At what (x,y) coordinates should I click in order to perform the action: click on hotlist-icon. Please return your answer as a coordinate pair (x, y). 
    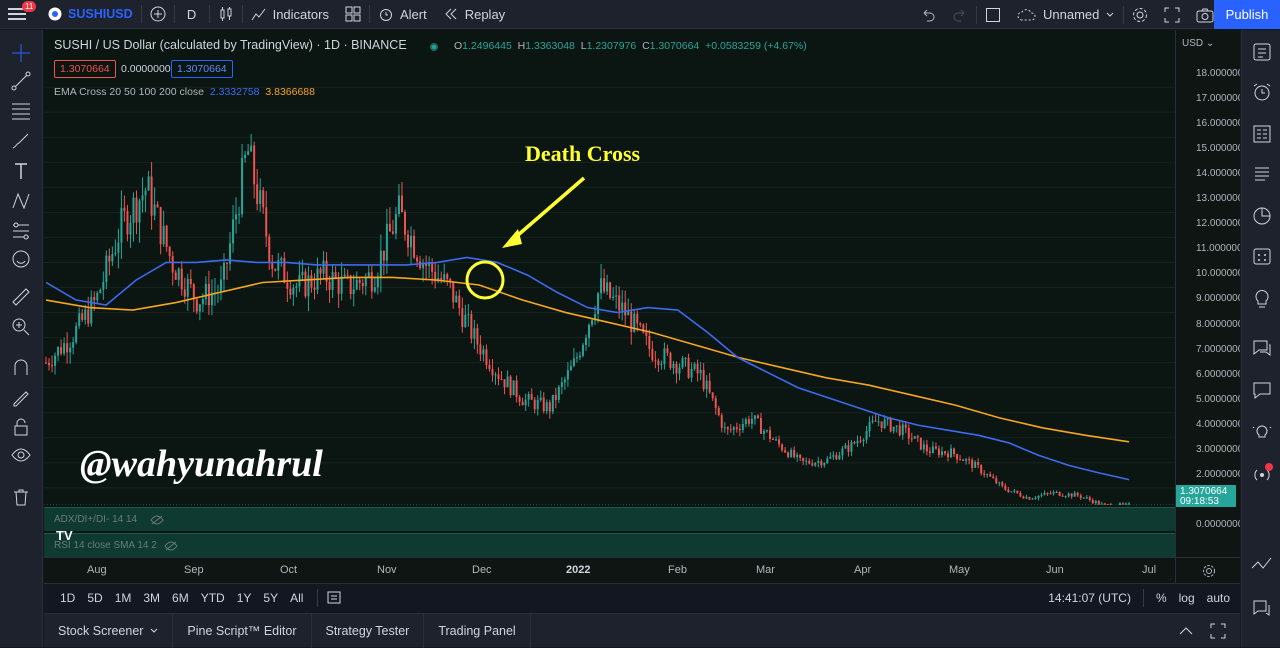
    Looking at the image, I should click on (1262, 216).